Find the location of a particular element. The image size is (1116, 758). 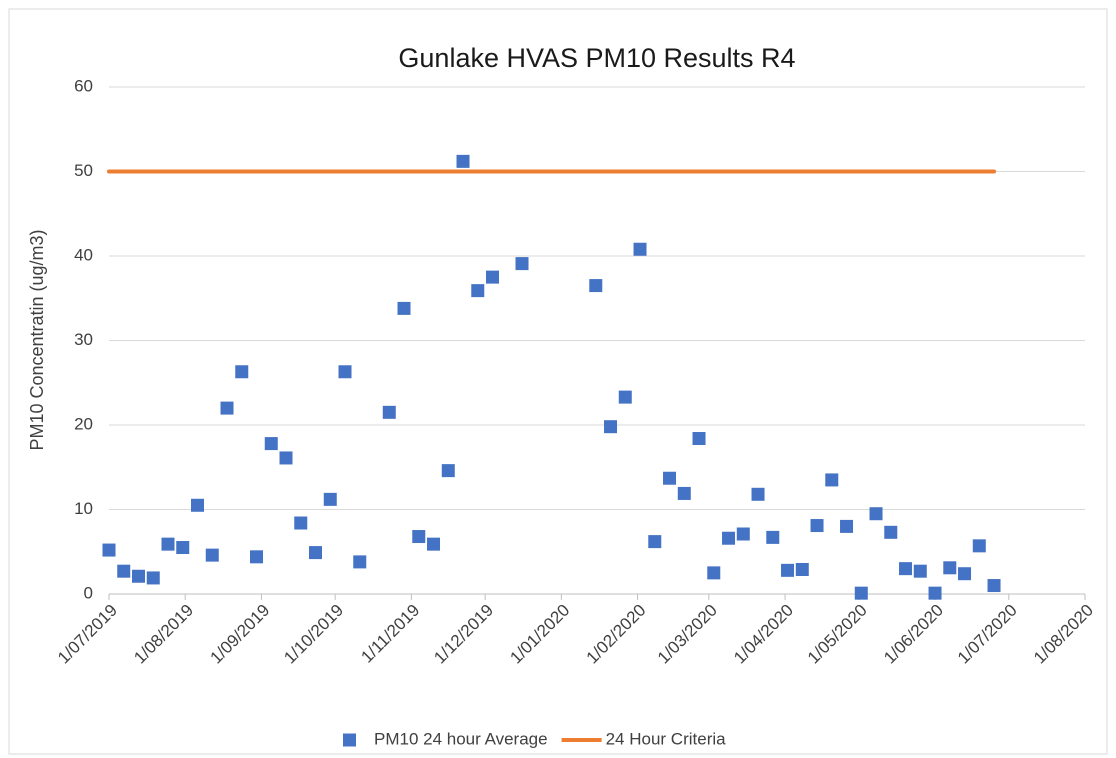

chart-title: Gunlake HVAS PM10 Results R4 is located at coordinates (596, 58).